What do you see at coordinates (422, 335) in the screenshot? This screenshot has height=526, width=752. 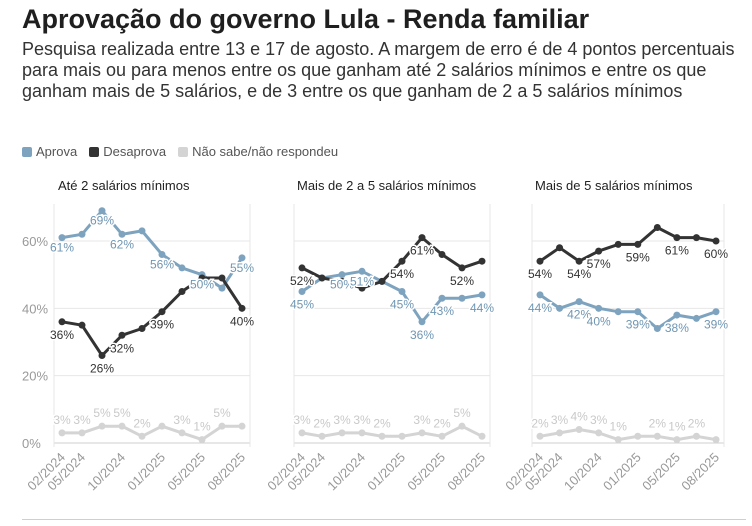 I see `data-label: 36%` at bounding box center [422, 335].